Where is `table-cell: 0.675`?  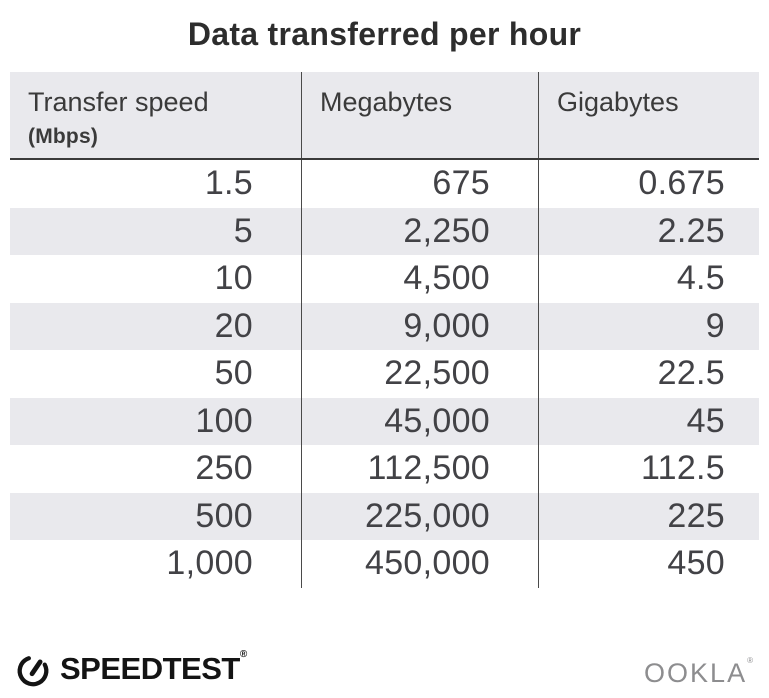
table-cell: 0.675 is located at coordinates (681, 183).